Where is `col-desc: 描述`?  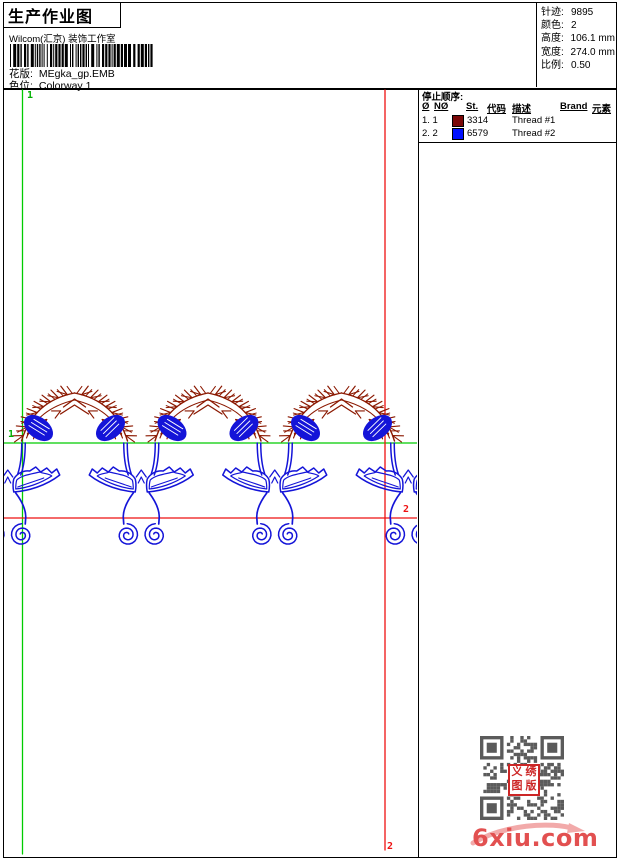
col-desc: 描述 is located at coordinates (522, 109).